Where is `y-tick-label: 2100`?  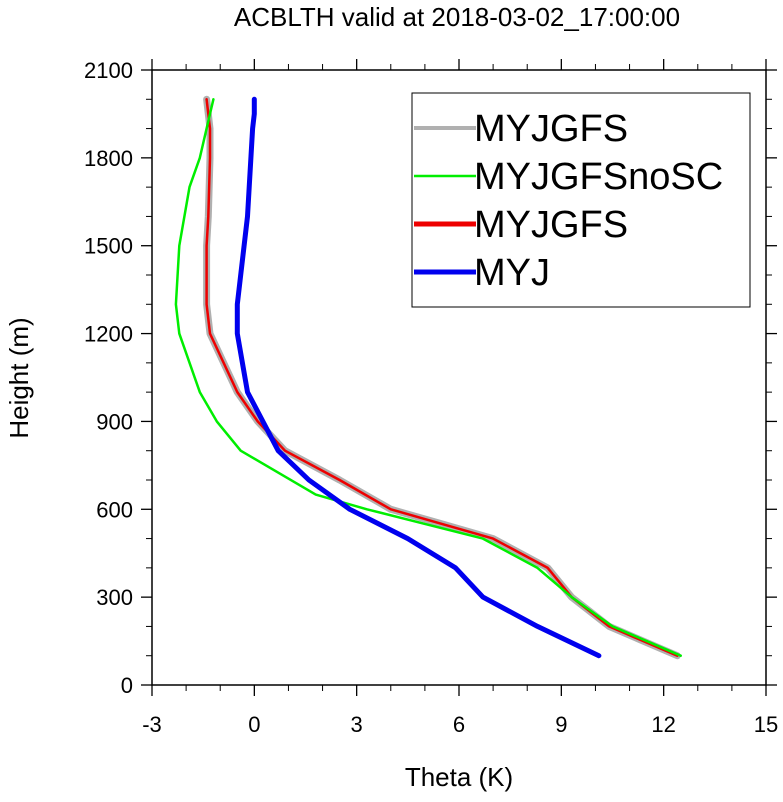 y-tick-label: 2100 is located at coordinates (108, 70).